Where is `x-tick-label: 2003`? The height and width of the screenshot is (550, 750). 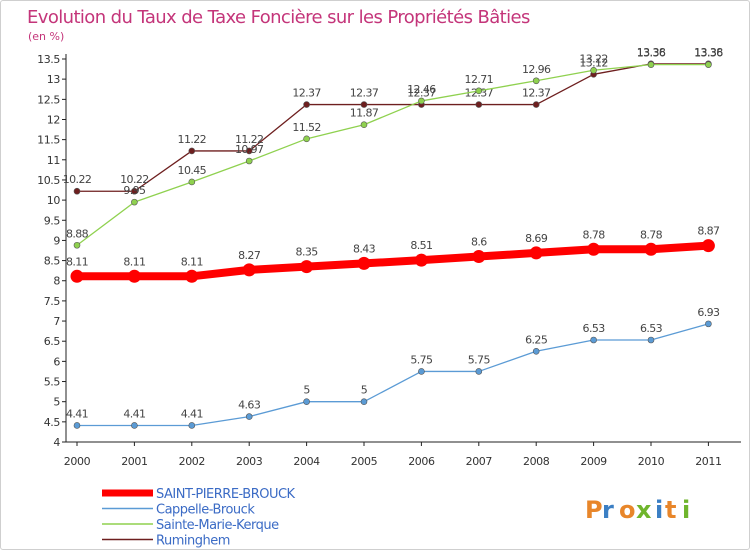
x-tick-label: 2003 is located at coordinates (249, 461).